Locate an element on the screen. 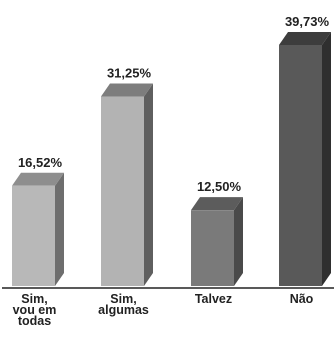  category-label-line: algumas is located at coordinates (123, 310).